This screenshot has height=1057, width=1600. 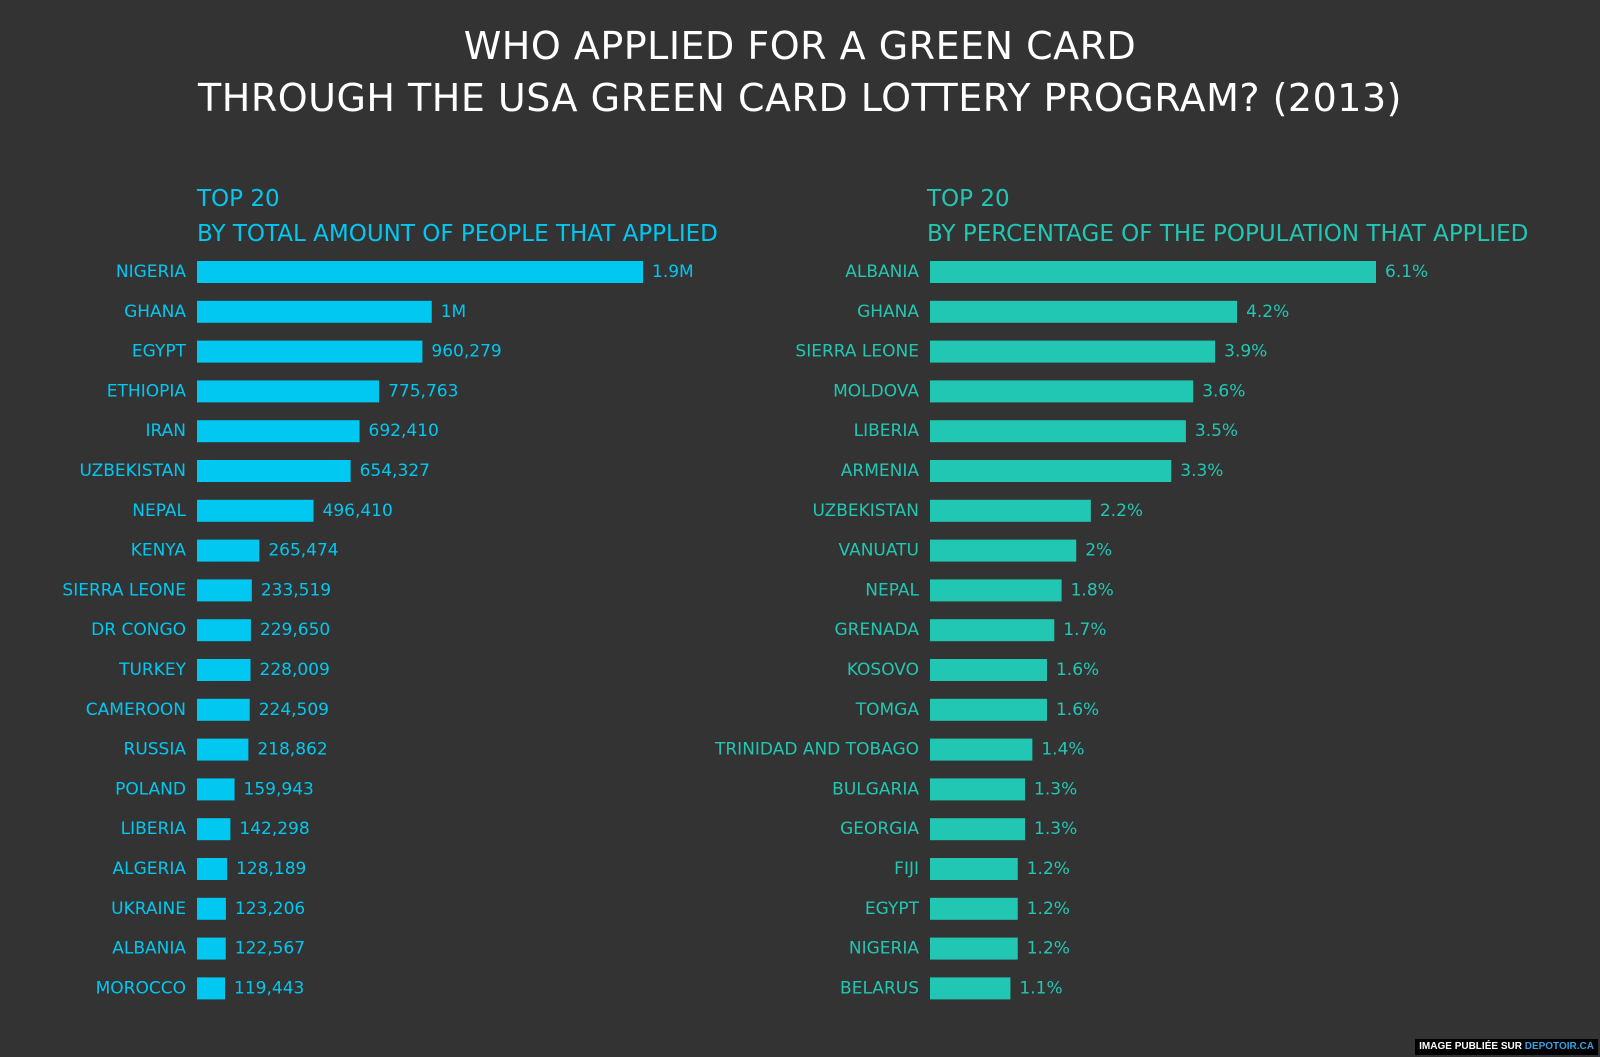 What do you see at coordinates (906, 869) in the screenshot?
I see `percentage-category-label: FIJI` at bounding box center [906, 869].